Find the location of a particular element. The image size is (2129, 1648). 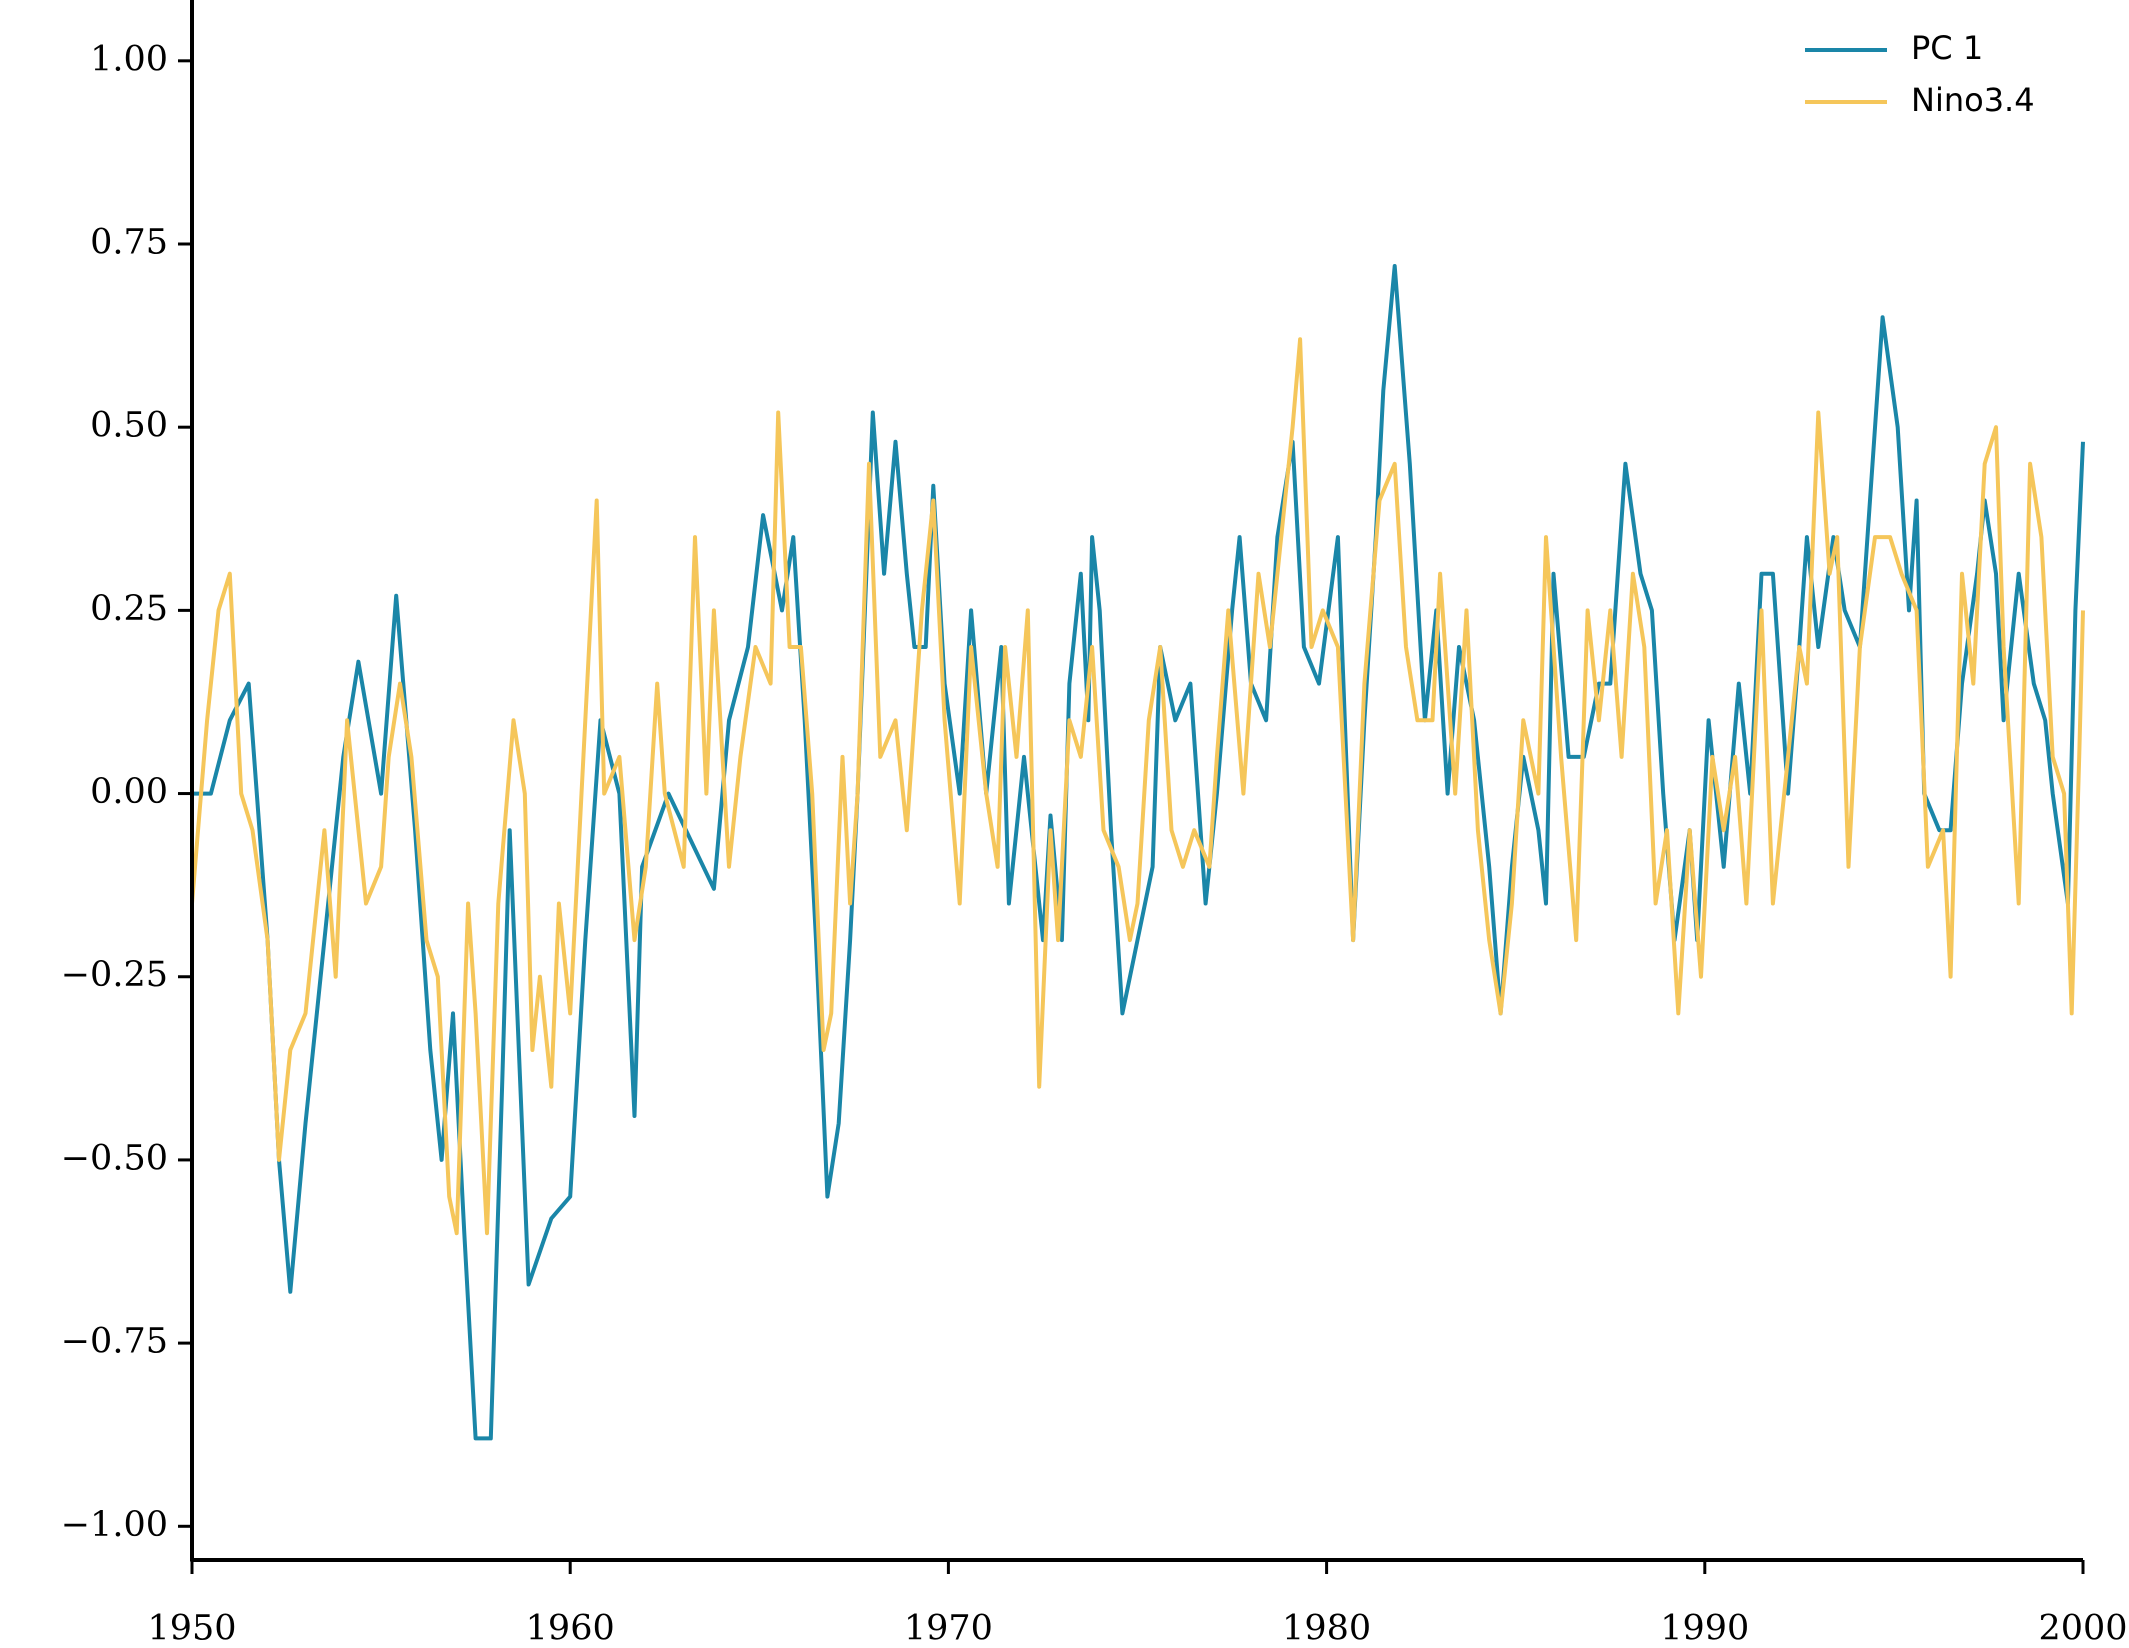

legend-label: Nino3.4 is located at coordinates (1973, 100).